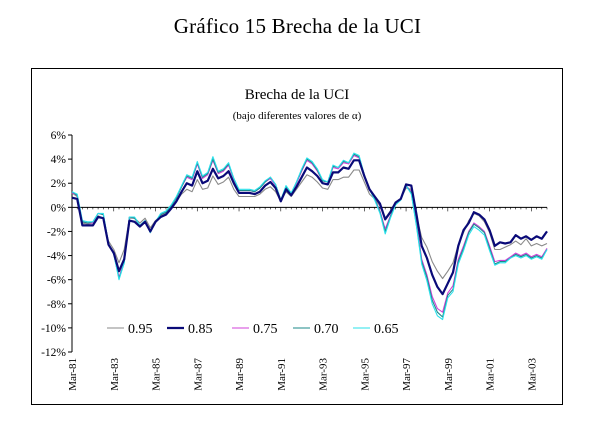 The image size is (595, 443). Describe the element at coordinates (407, 374) in the screenshot. I see `x-tick-label: Mar-97` at that location.